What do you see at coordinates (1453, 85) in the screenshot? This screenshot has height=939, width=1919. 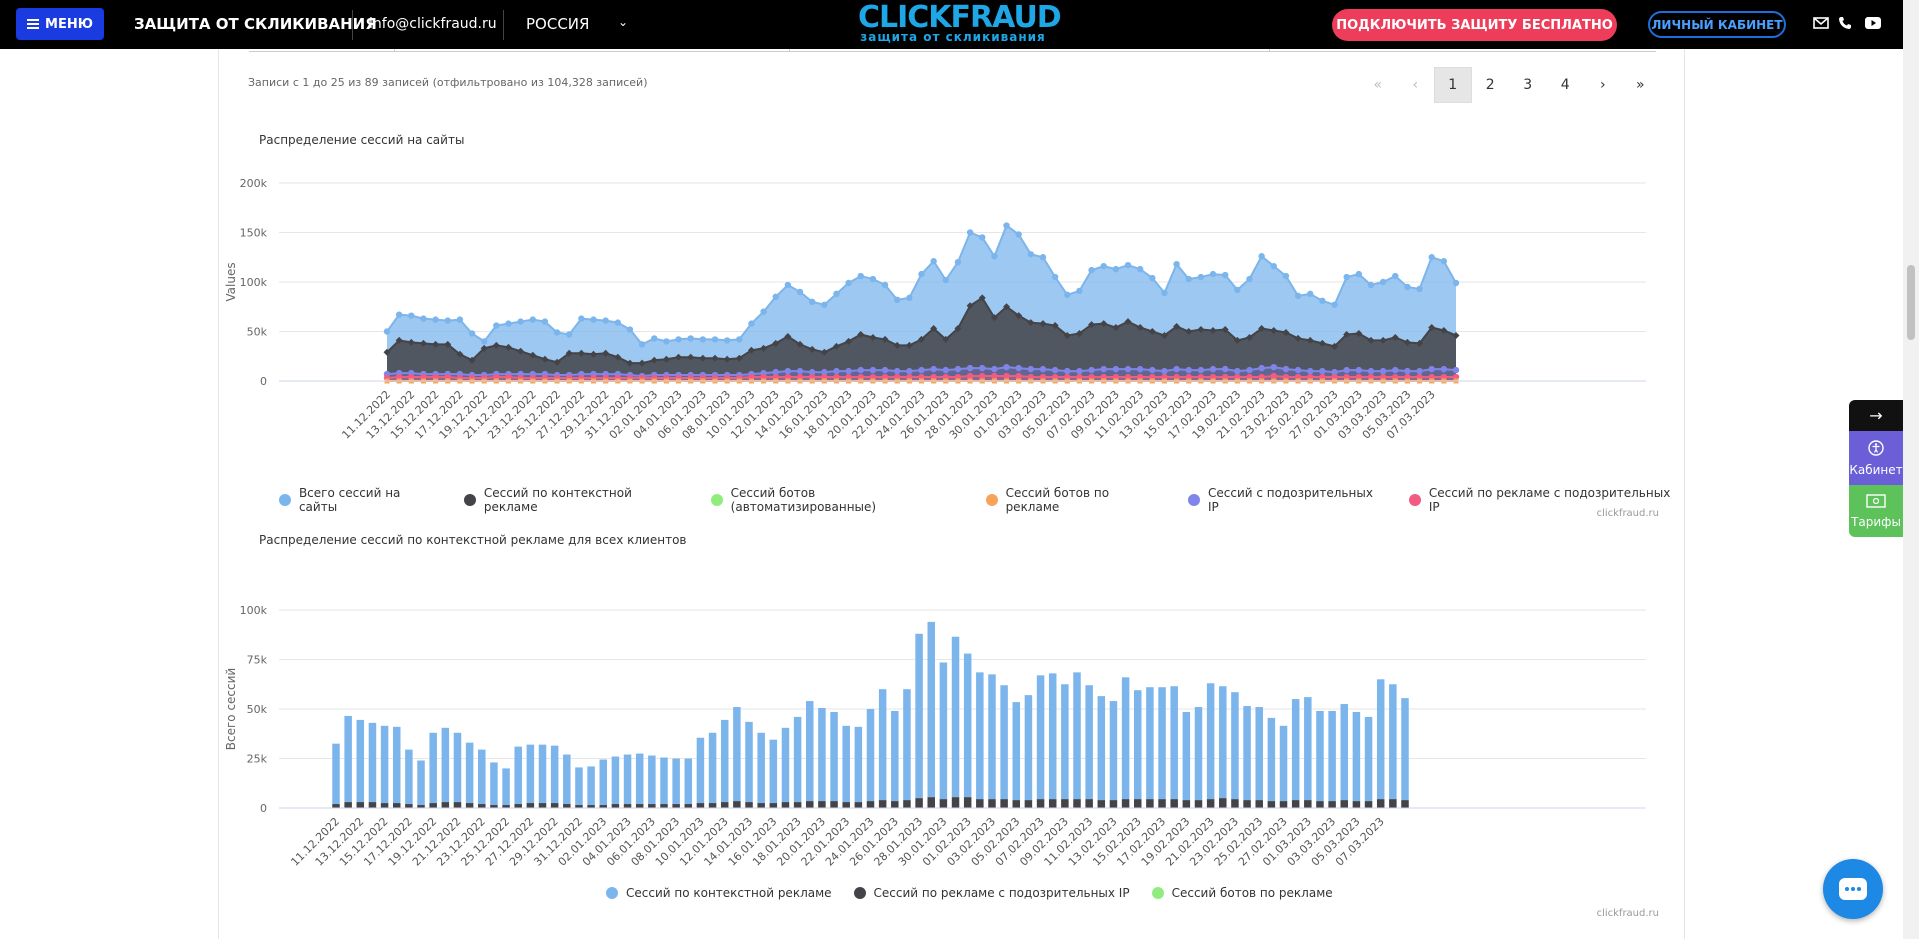 I see `page-button-1: 1` at bounding box center [1453, 85].